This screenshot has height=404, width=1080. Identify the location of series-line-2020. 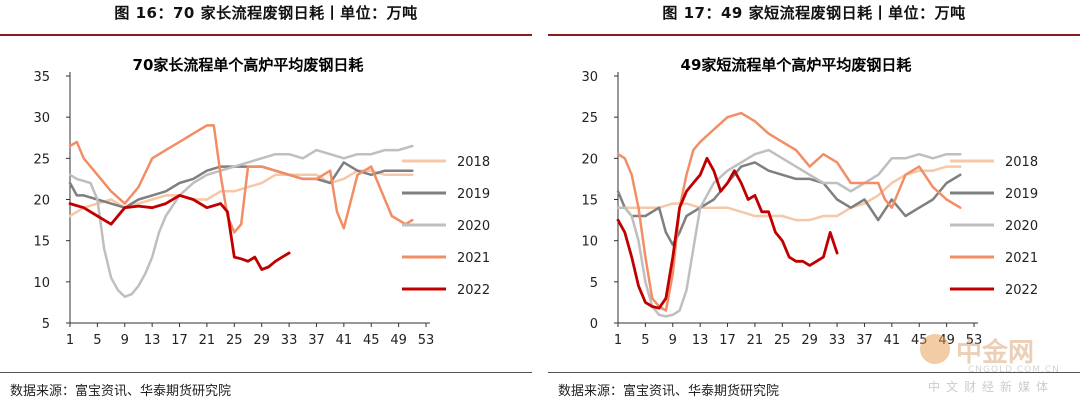
(241, 221).